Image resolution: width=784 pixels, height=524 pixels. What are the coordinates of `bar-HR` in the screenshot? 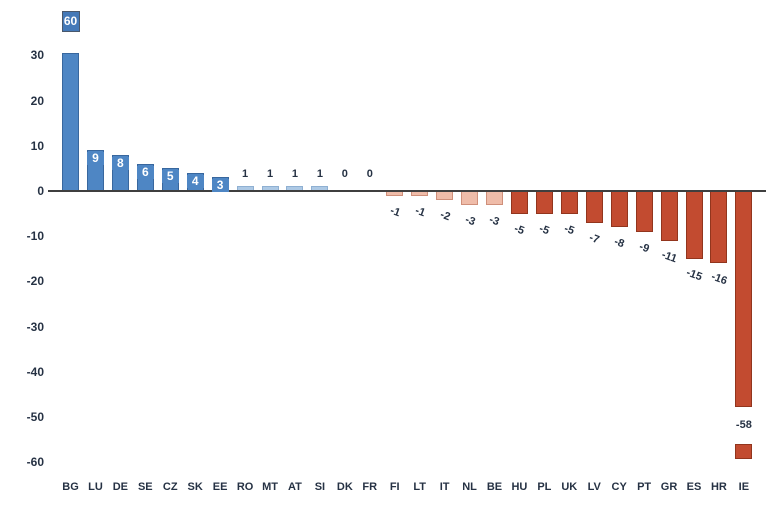 It's located at (719, 227).